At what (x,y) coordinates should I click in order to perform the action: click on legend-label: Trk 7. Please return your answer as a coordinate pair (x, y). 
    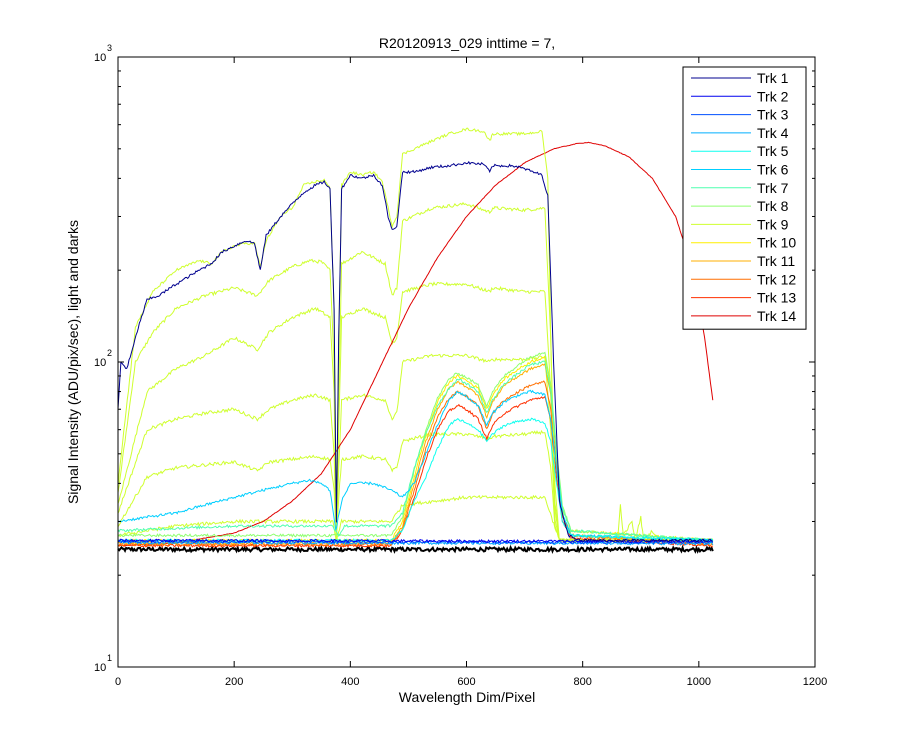
    Looking at the image, I should click on (773, 188).